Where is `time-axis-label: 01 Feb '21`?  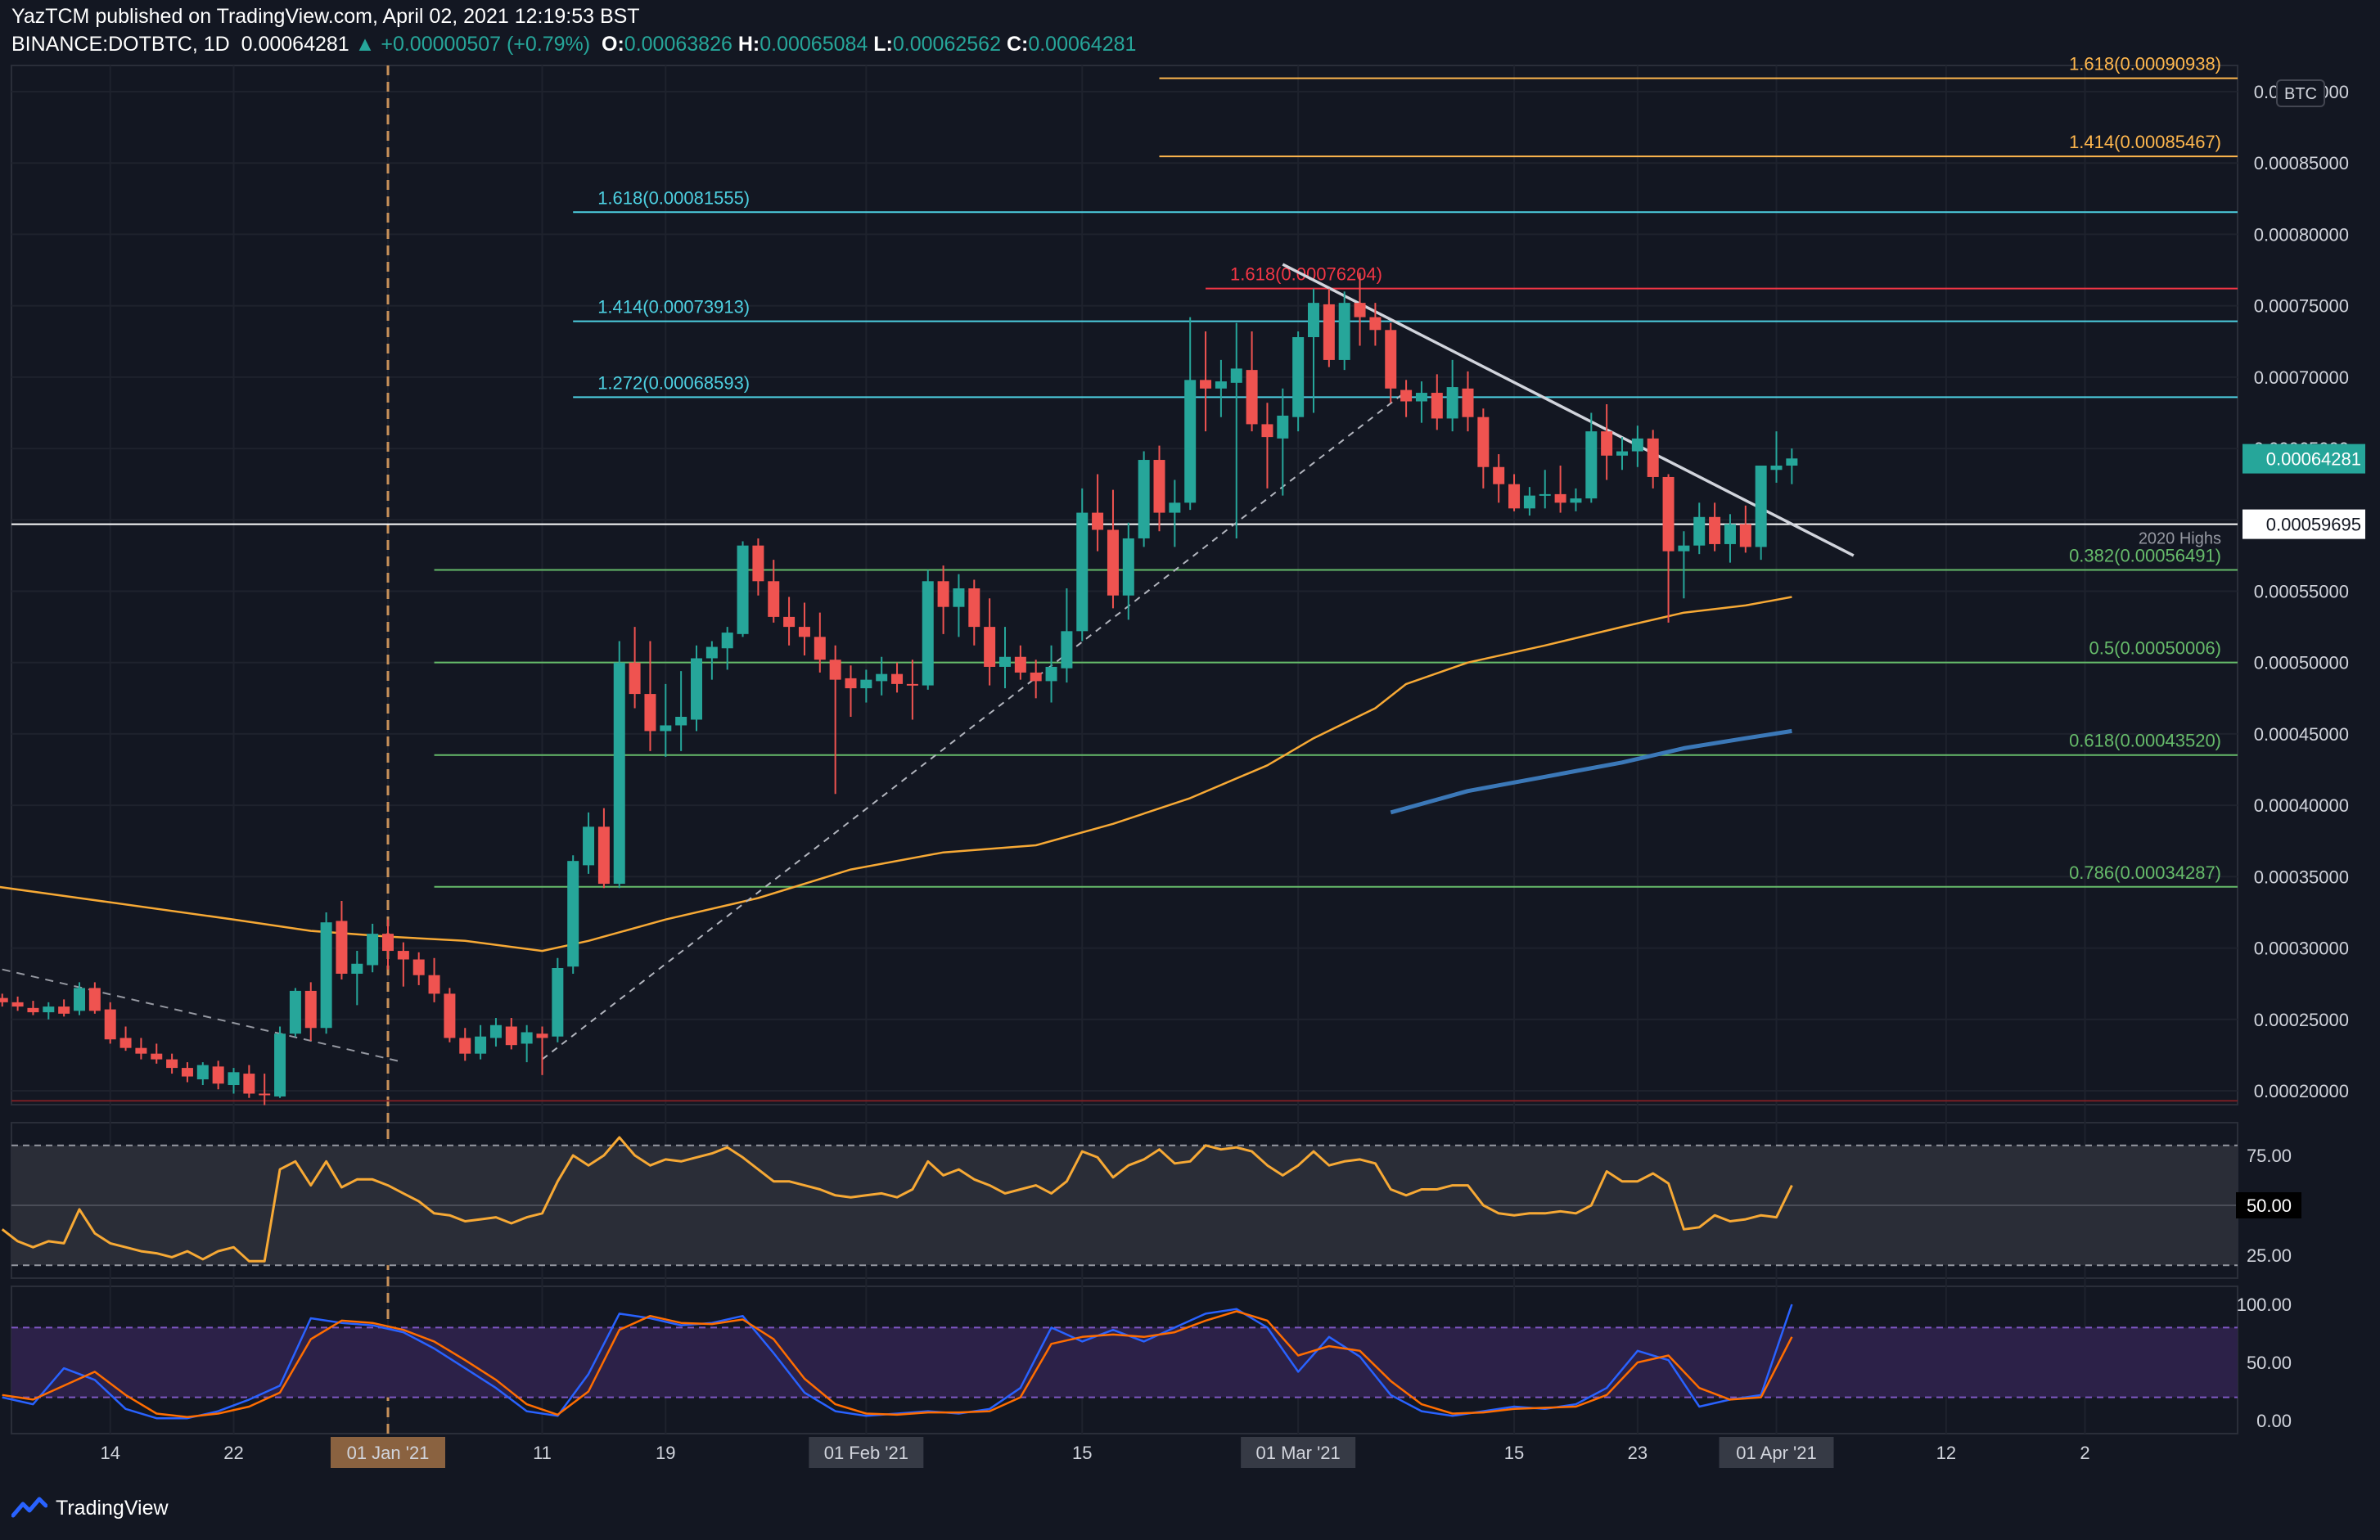
time-axis-label: 01 Feb '21 is located at coordinates (866, 1453).